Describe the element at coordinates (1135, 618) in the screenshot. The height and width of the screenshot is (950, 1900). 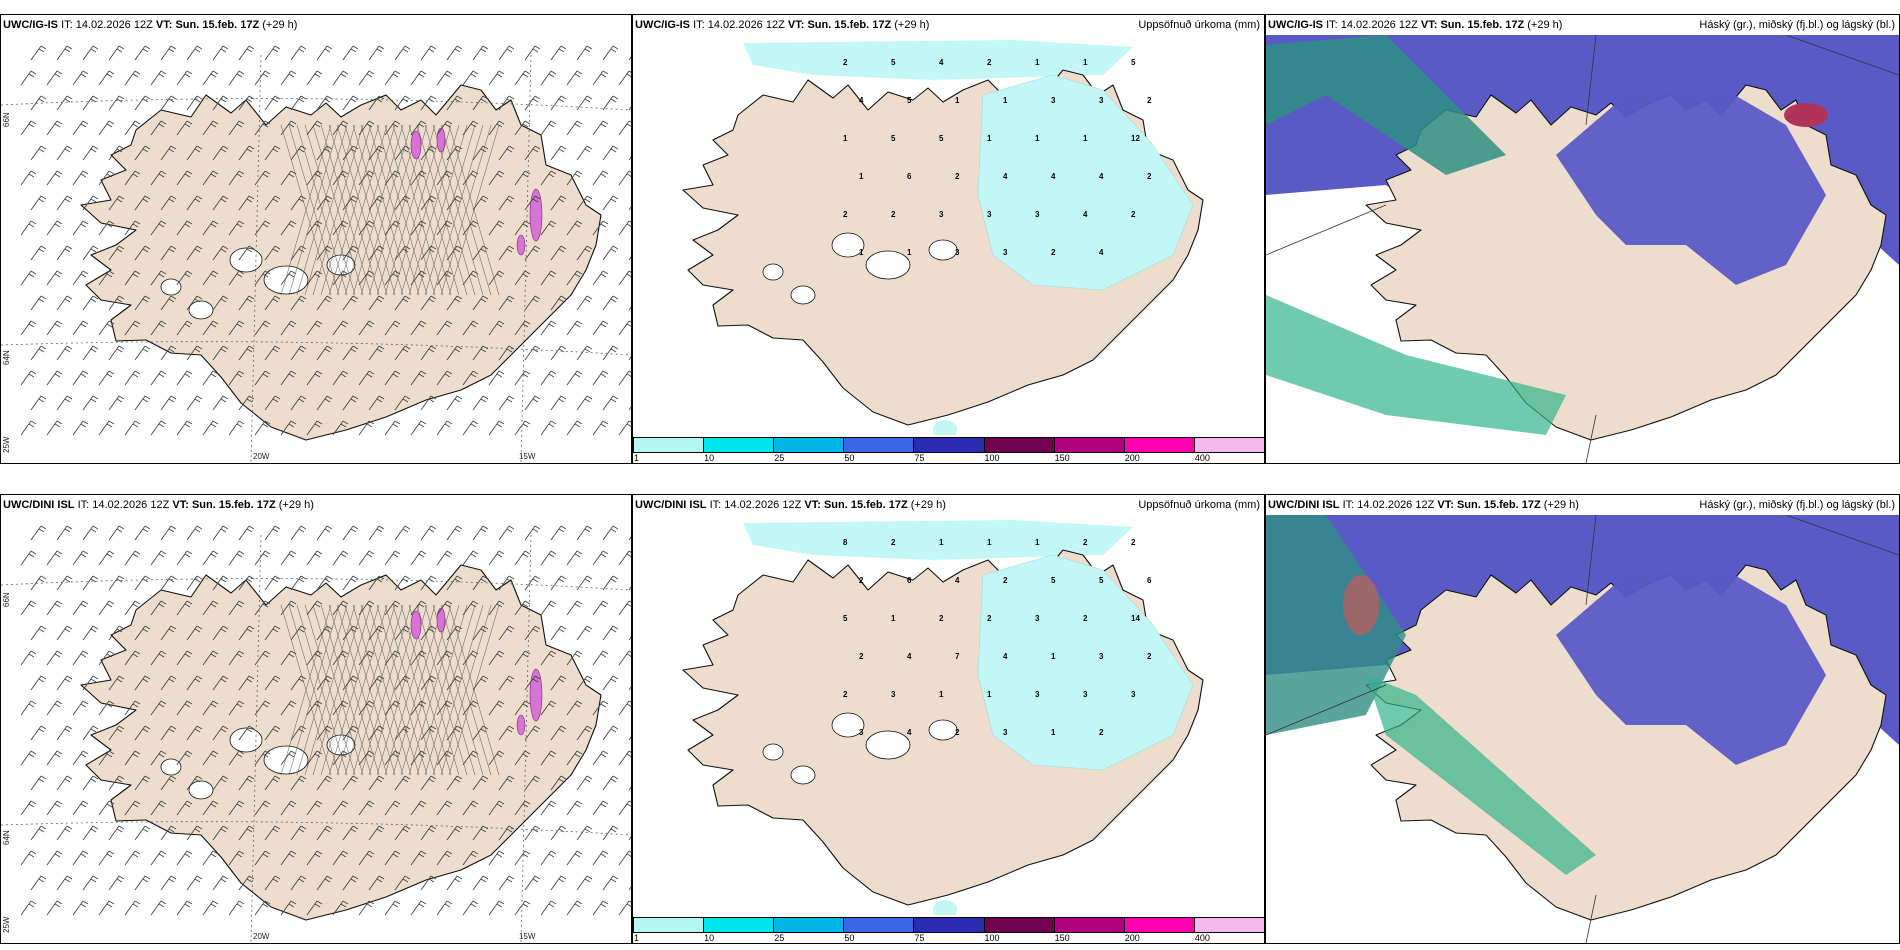
I see `precip-value-label: 14` at that location.